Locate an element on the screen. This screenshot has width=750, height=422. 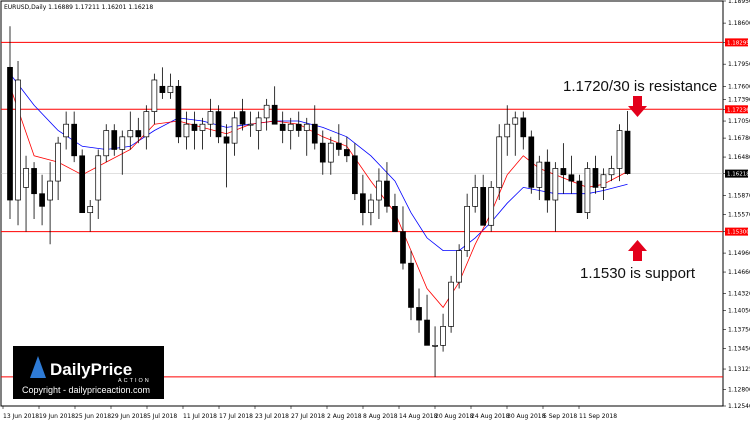
last-price-box is located at coordinates (736, 173).